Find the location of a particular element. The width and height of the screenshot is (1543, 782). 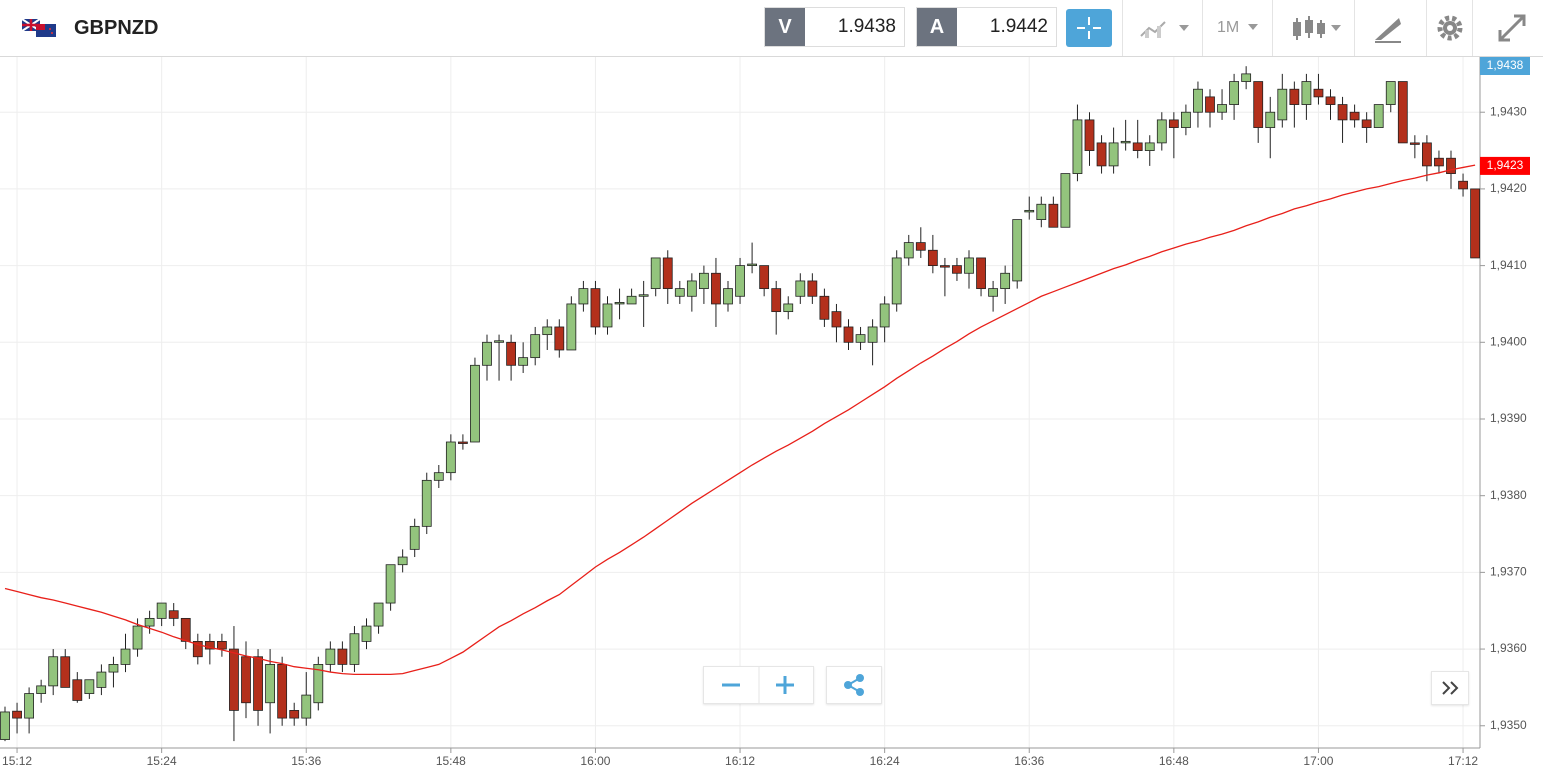

x-tick-label: 15:12 is located at coordinates (17, 761).